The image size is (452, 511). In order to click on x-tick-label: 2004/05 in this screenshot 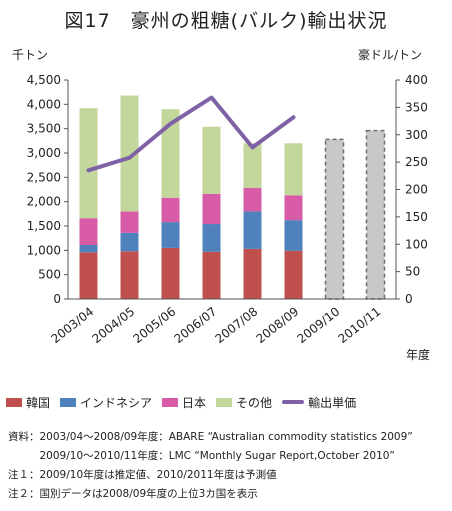, I will do `click(113, 325)`.